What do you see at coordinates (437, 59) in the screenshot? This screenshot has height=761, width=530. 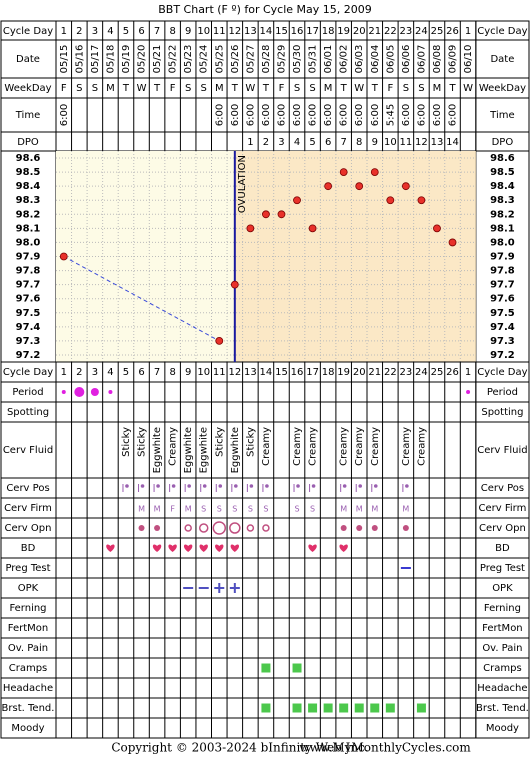 I see `date: 06/08` at bounding box center [437, 59].